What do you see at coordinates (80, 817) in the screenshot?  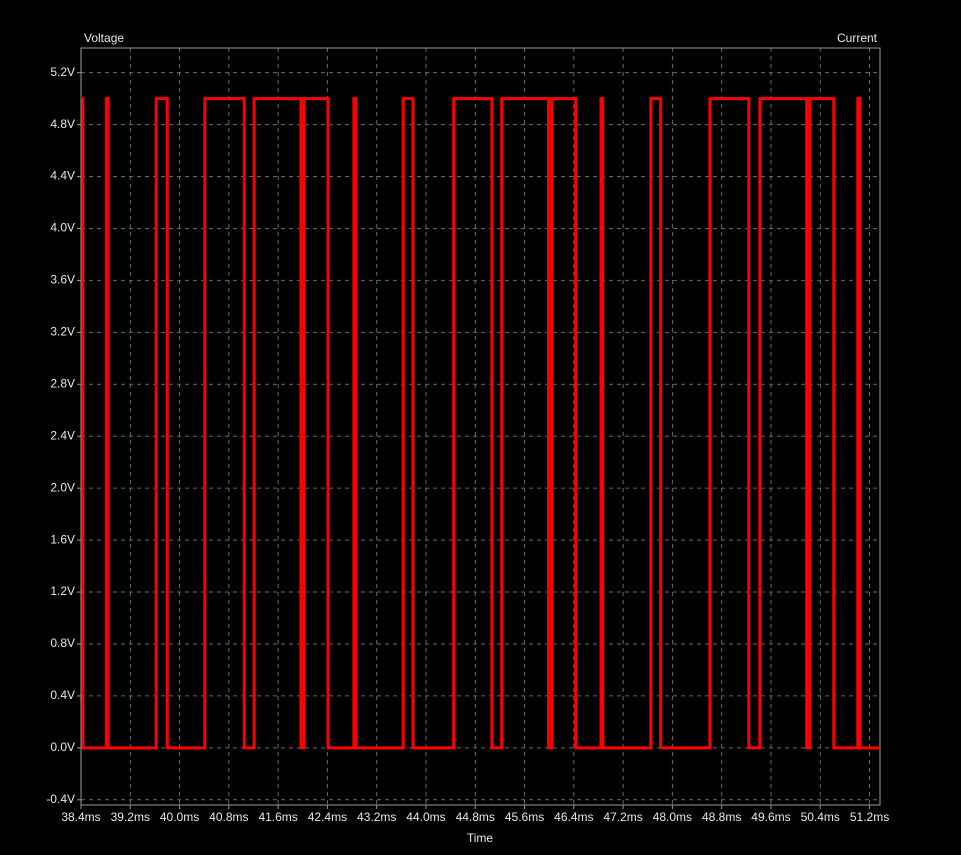 I see `x-tick-label: 38.4ms` at bounding box center [80, 817].